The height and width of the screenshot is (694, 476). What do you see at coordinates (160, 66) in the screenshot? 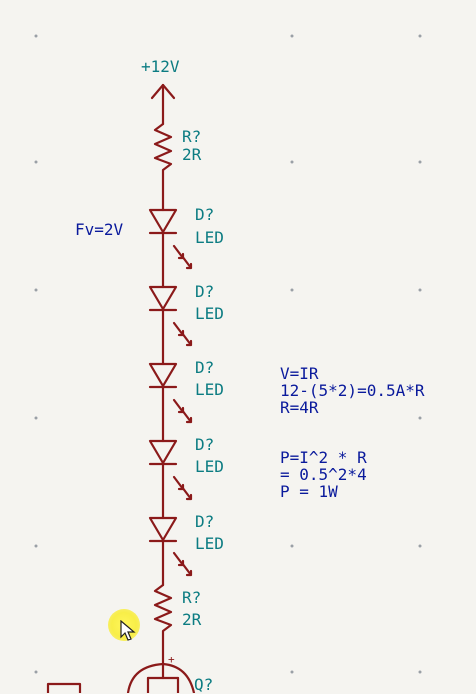
I see `power-label: +12V` at bounding box center [160, 66].